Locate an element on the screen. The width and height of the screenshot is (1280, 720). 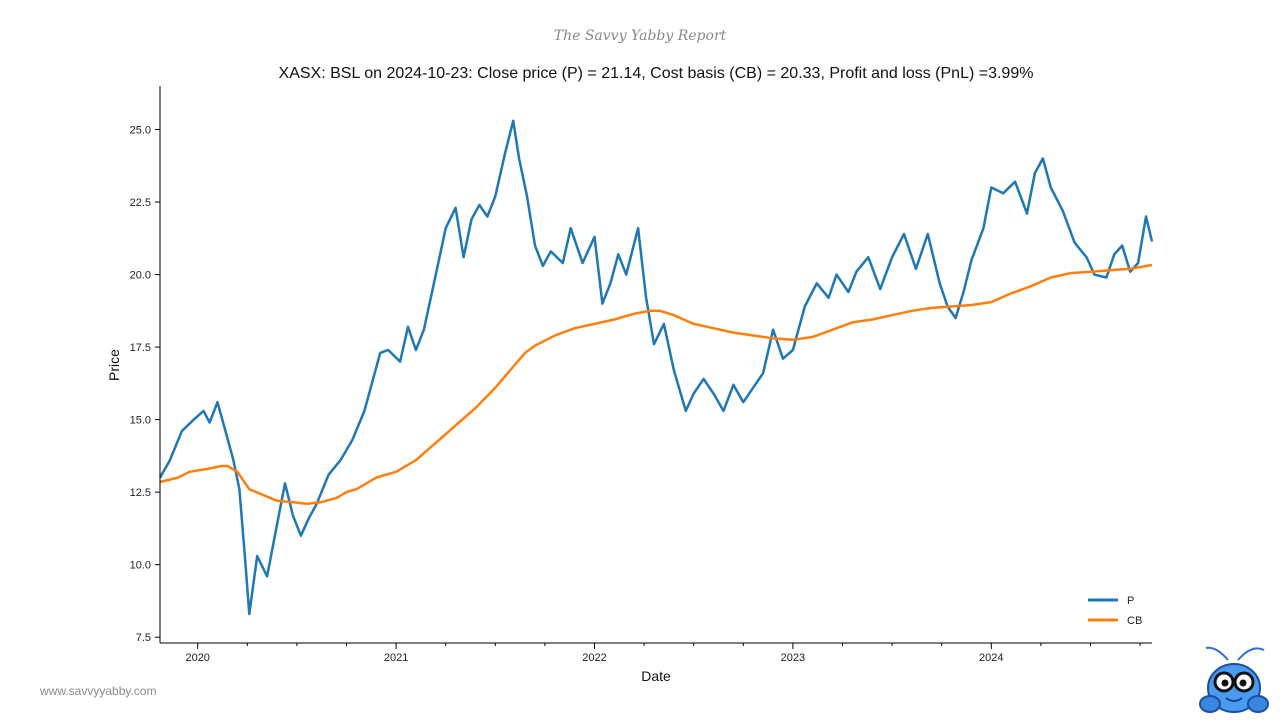
y-tick-label: 22.5 is located at coordinates (140, 203).